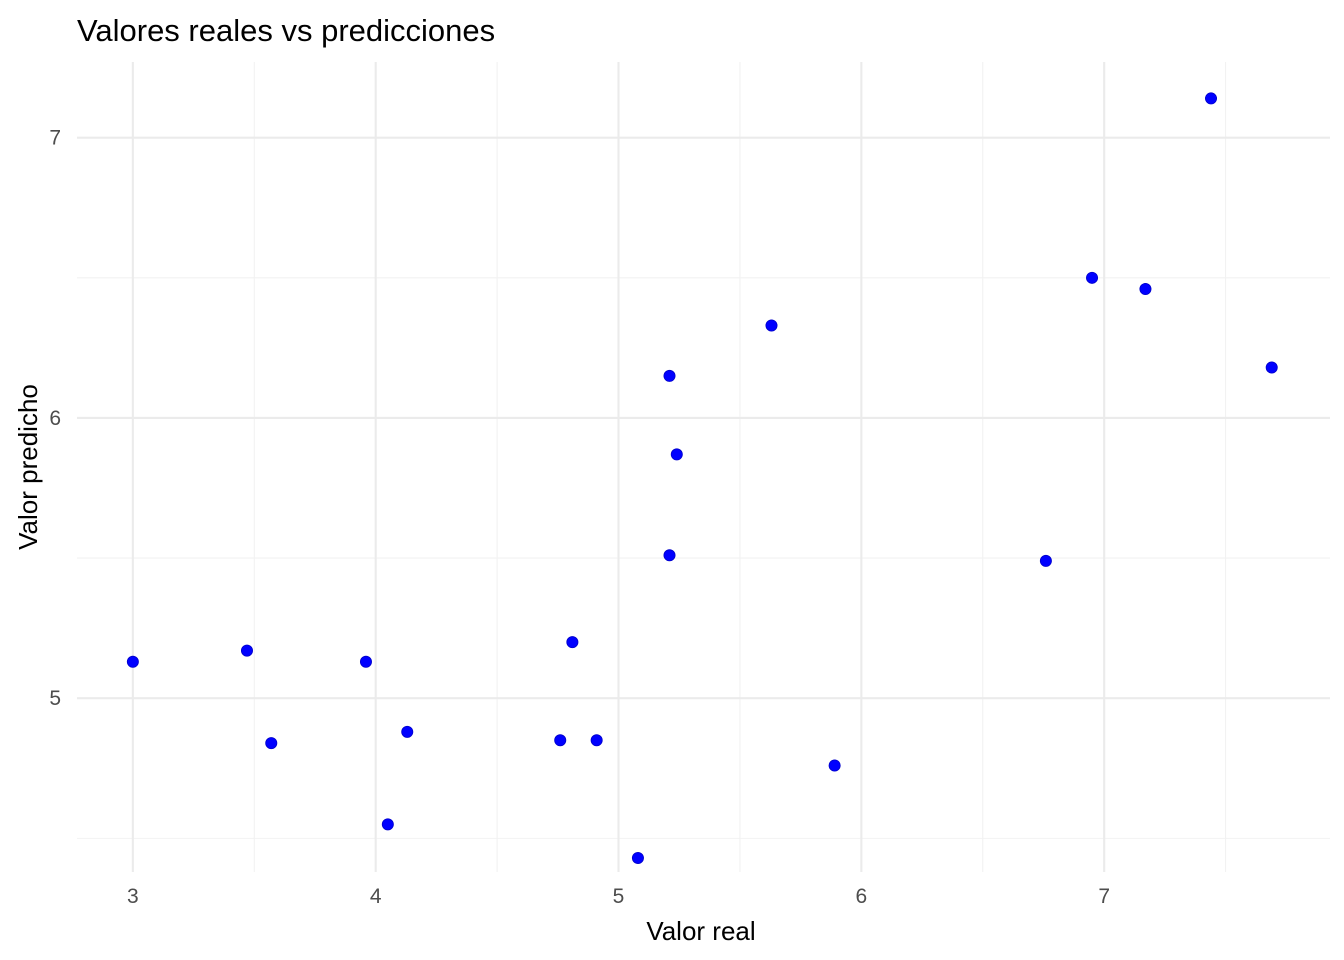 The height and width of the screenshot is (960, 1344). I want to click on y-axis-tick-labels: 5 6 7, so click(55, 419).